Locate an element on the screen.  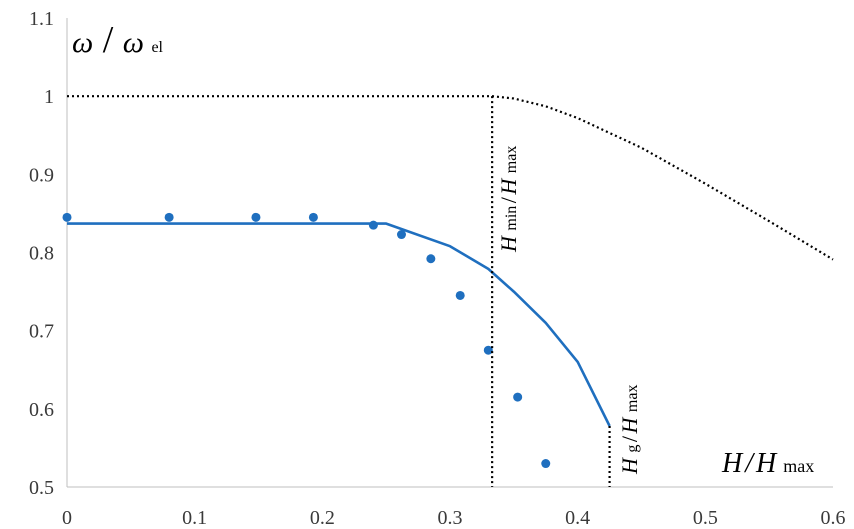
x-tick-label: 0.1 is located at coordinates (194, 518).